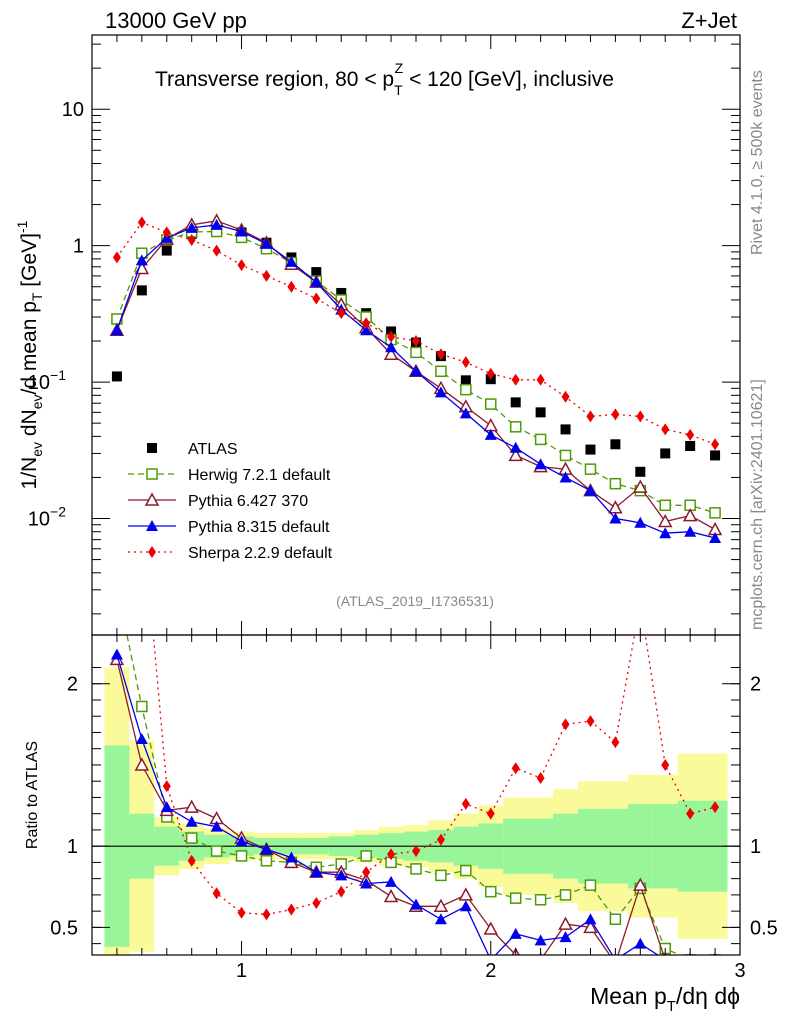 The height and width of the screenshot is (1024, 786). I want to click on legend-marker-atlas, so click(152, 448).